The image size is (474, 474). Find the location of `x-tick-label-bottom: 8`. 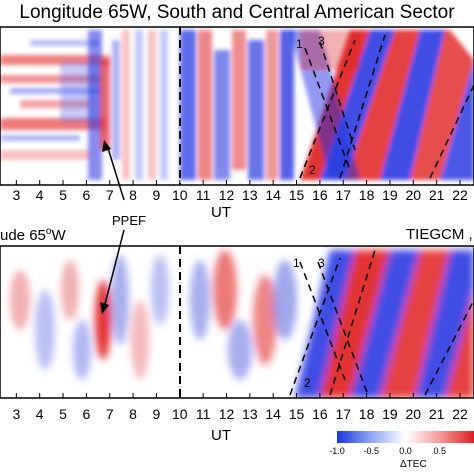

x-tick-label-bottom: 8 is located at coordinates (133, 414).